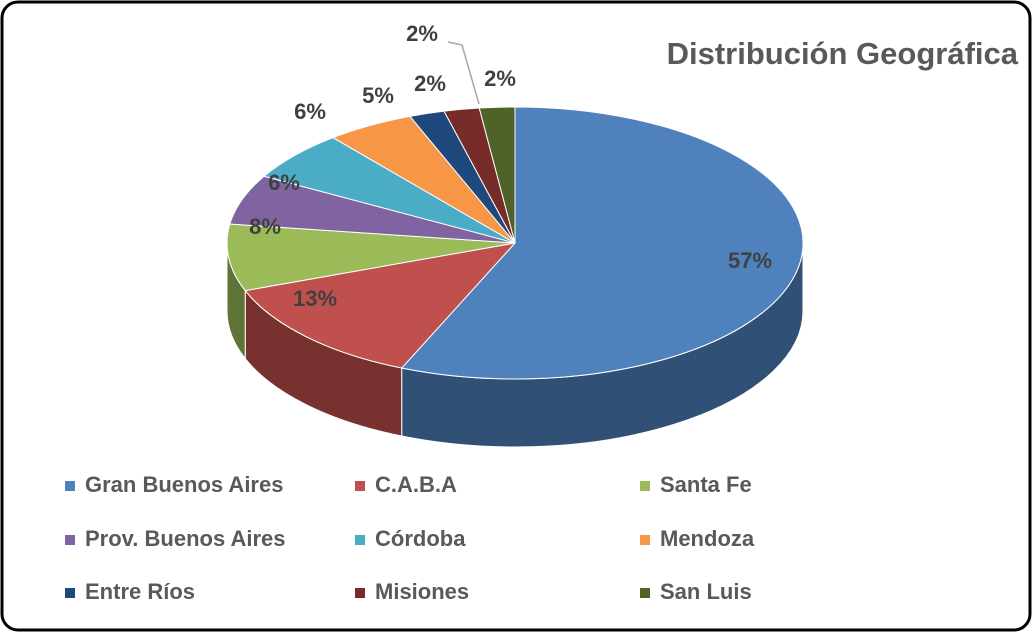 Image resolution: width=1032 pixels, height=632 pixels. Describe the element at coordinates (265, 226) in the screenshot. I see `data-label: 8%` at that location.